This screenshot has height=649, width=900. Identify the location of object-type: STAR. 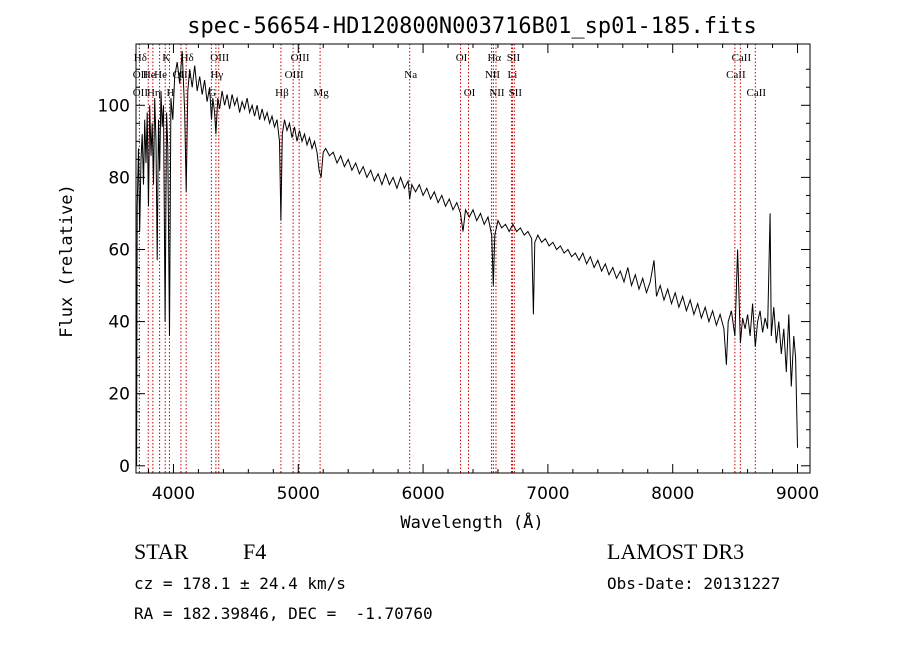
(161, 551).